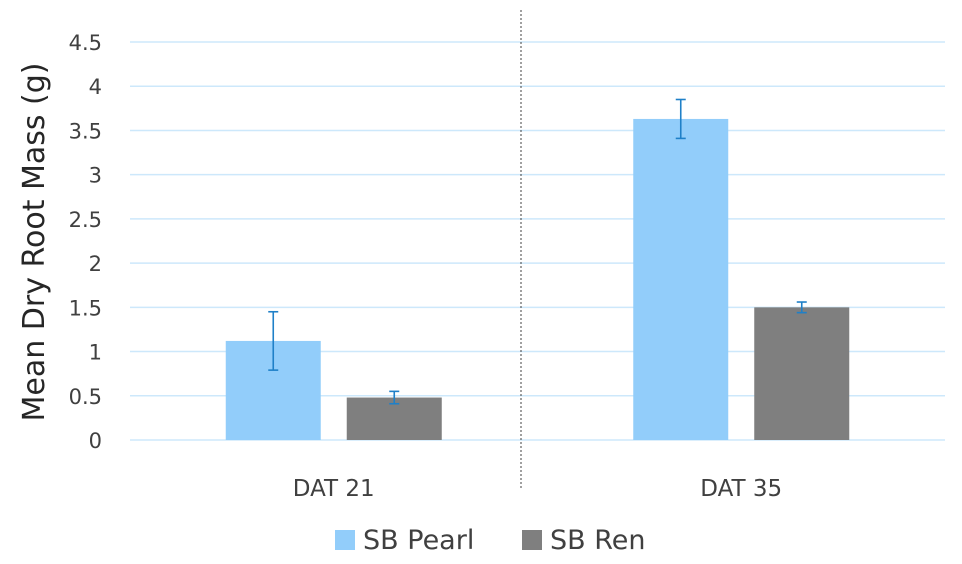 This screenshot has height=564, width=962. I want to click on legend-item: SB Ren, so click(584, 540).